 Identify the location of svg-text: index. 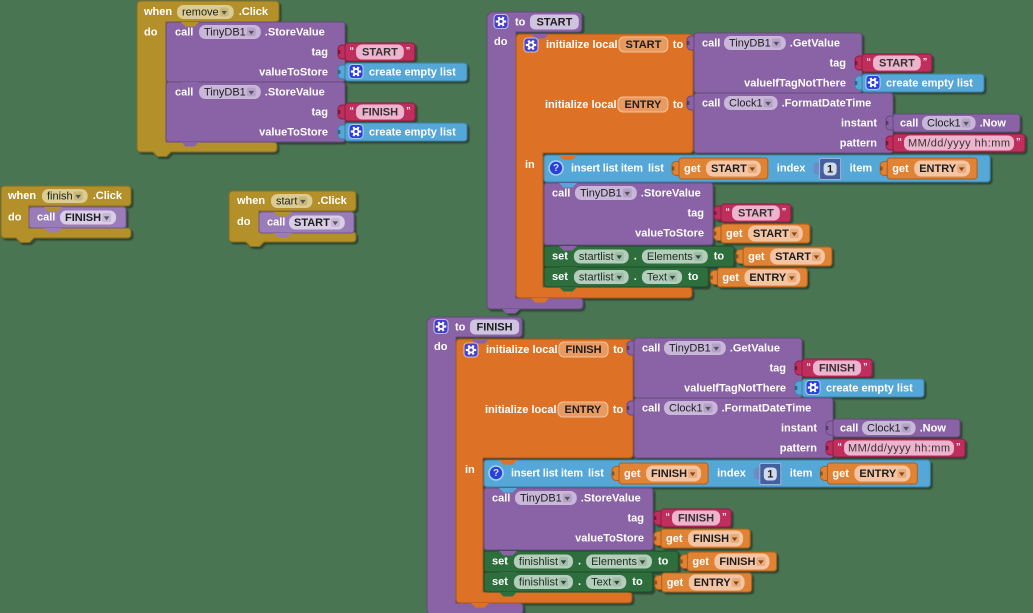
(792, 169).